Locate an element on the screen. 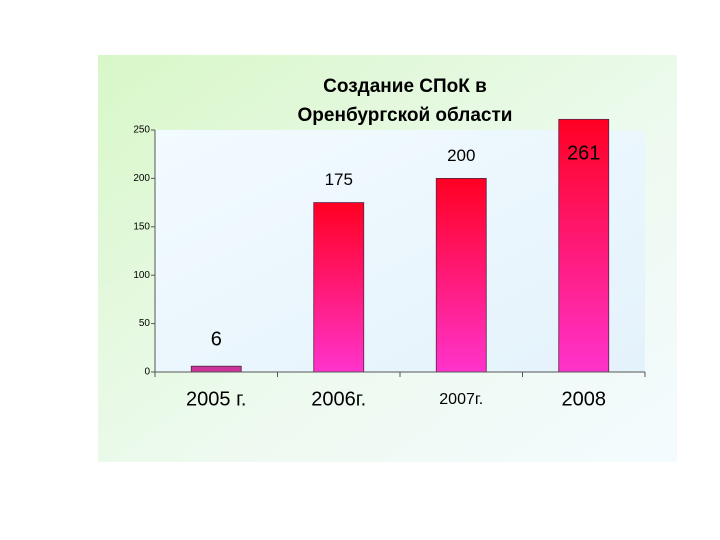  chart-title: Создание СПоК в is located at coordinates (405, 86).